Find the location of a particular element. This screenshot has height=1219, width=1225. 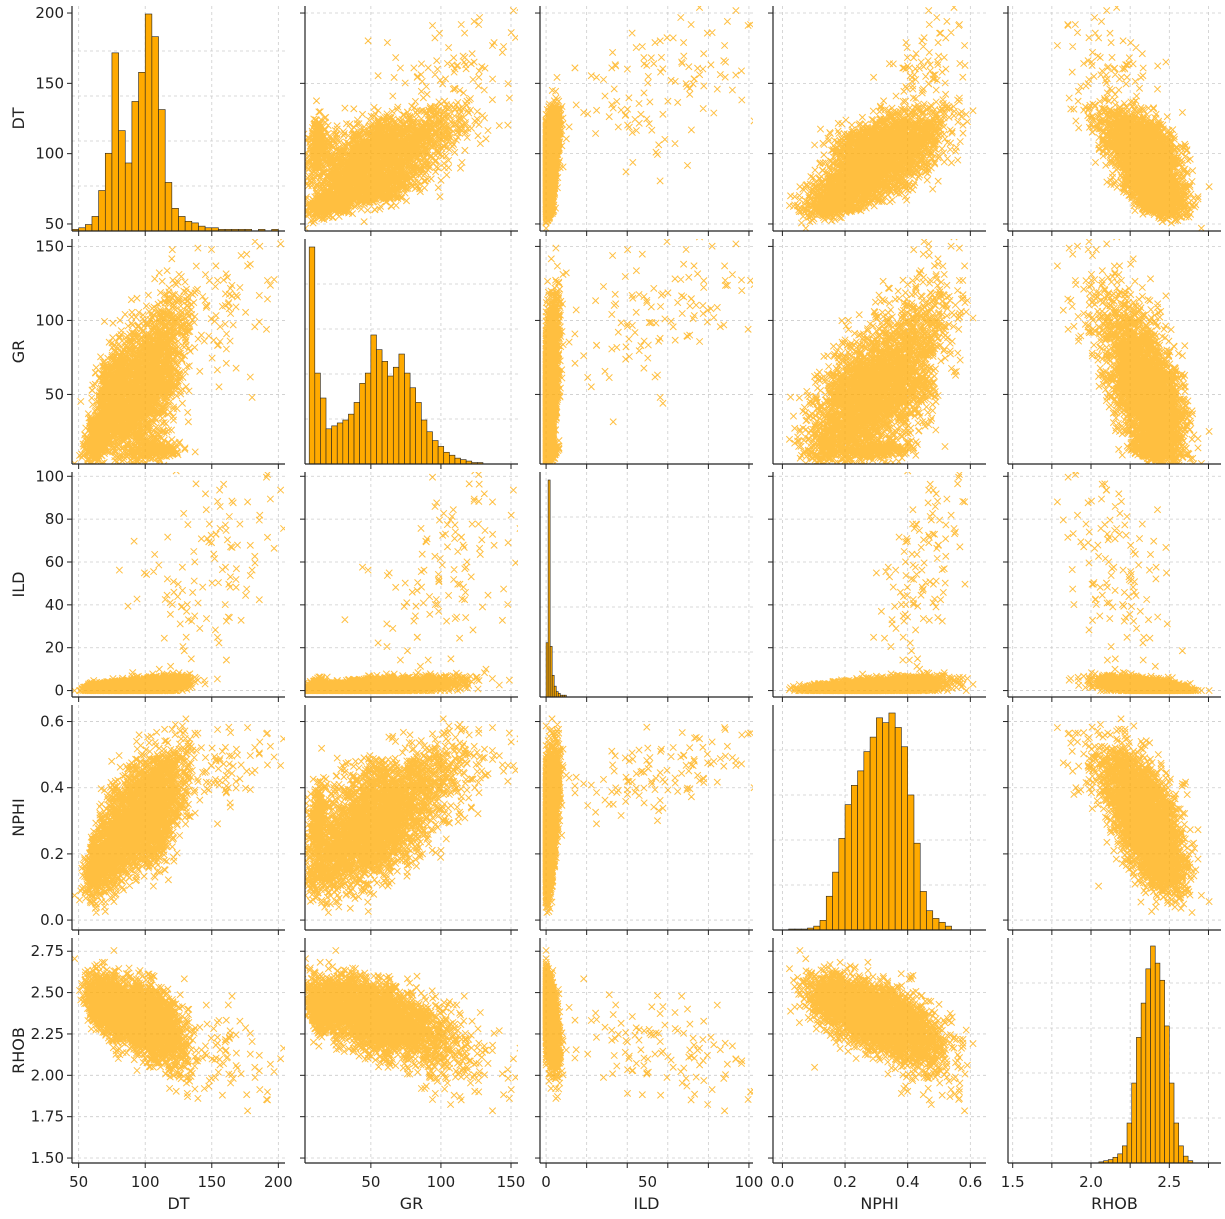

x-tick-label: 50 is located at coordinates (78, 1182).